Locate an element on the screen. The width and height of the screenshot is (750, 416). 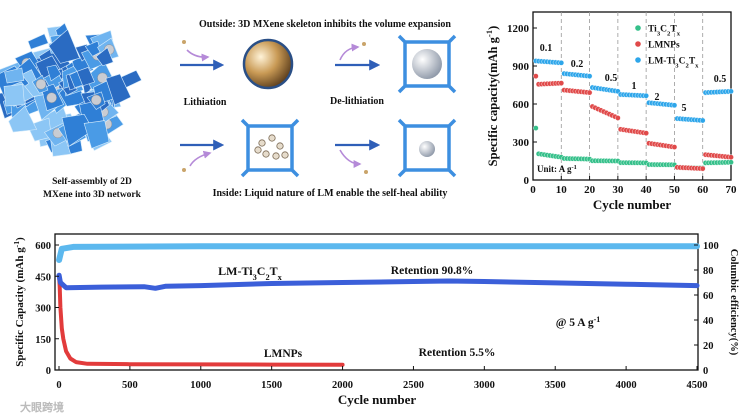
x-tick-label: 1500 is located at coordinates (271, 385).